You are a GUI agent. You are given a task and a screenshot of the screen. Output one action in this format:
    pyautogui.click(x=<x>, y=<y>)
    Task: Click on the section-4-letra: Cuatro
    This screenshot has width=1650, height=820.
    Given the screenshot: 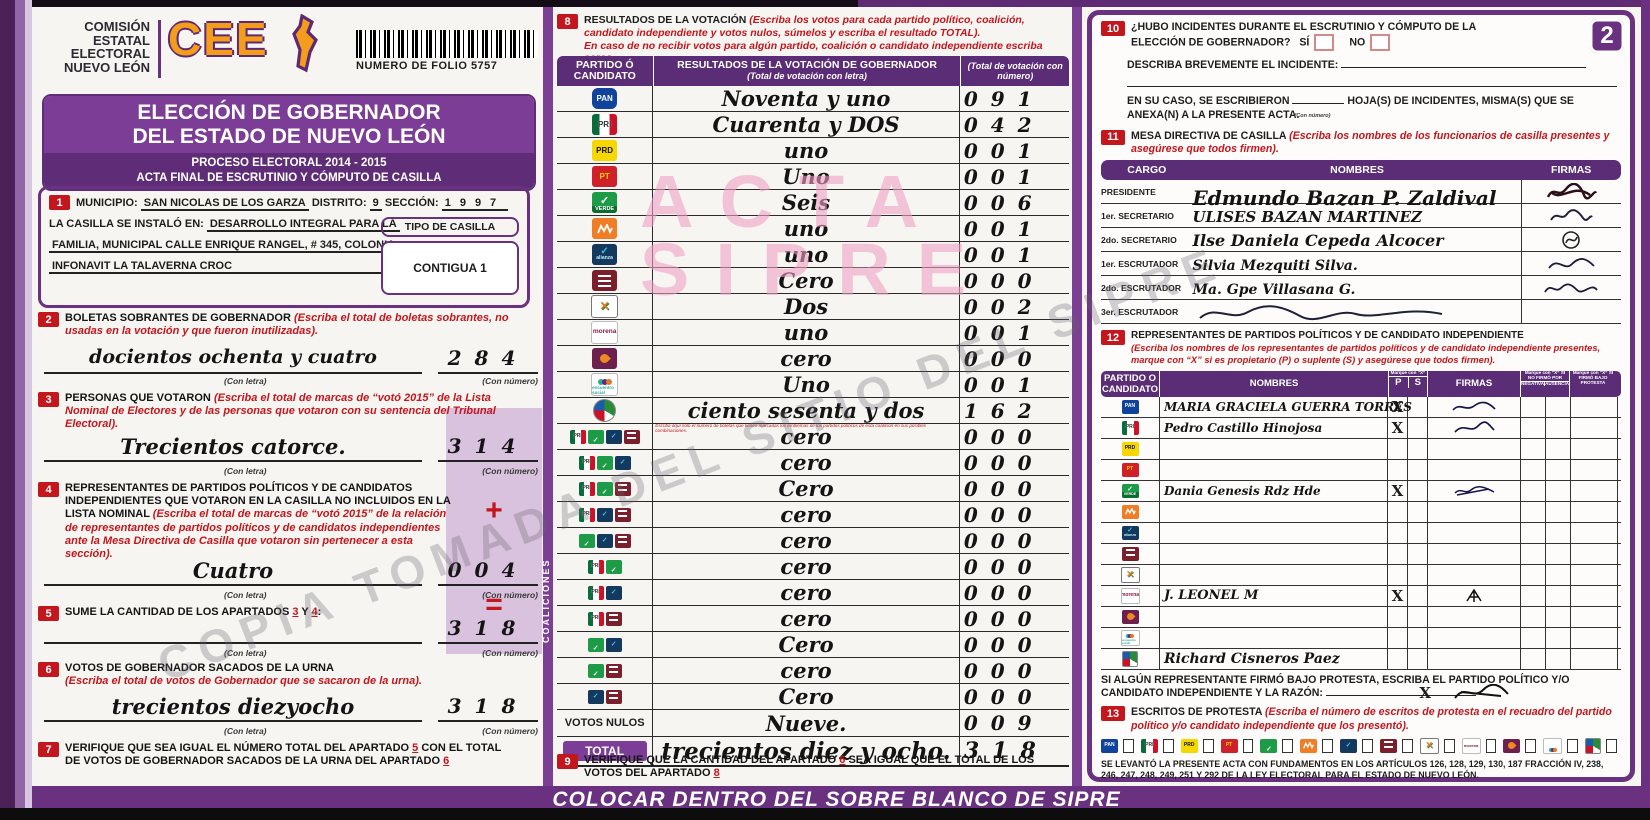 What is the action you would take?
    pyautogui.click(x=233, y=570)
    